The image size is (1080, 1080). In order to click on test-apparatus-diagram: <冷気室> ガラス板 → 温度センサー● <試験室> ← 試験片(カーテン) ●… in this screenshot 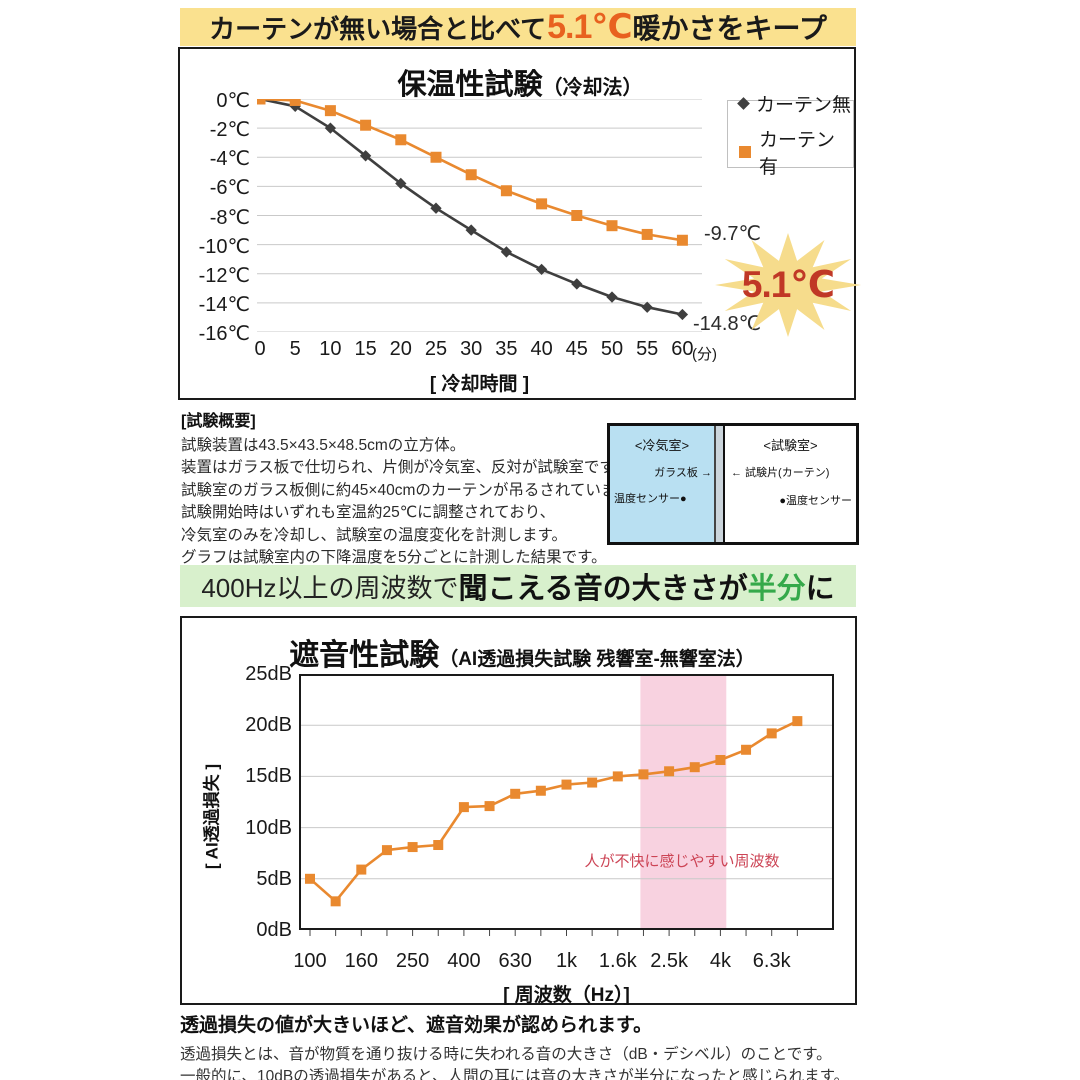, I will do `click(733, 484)`.